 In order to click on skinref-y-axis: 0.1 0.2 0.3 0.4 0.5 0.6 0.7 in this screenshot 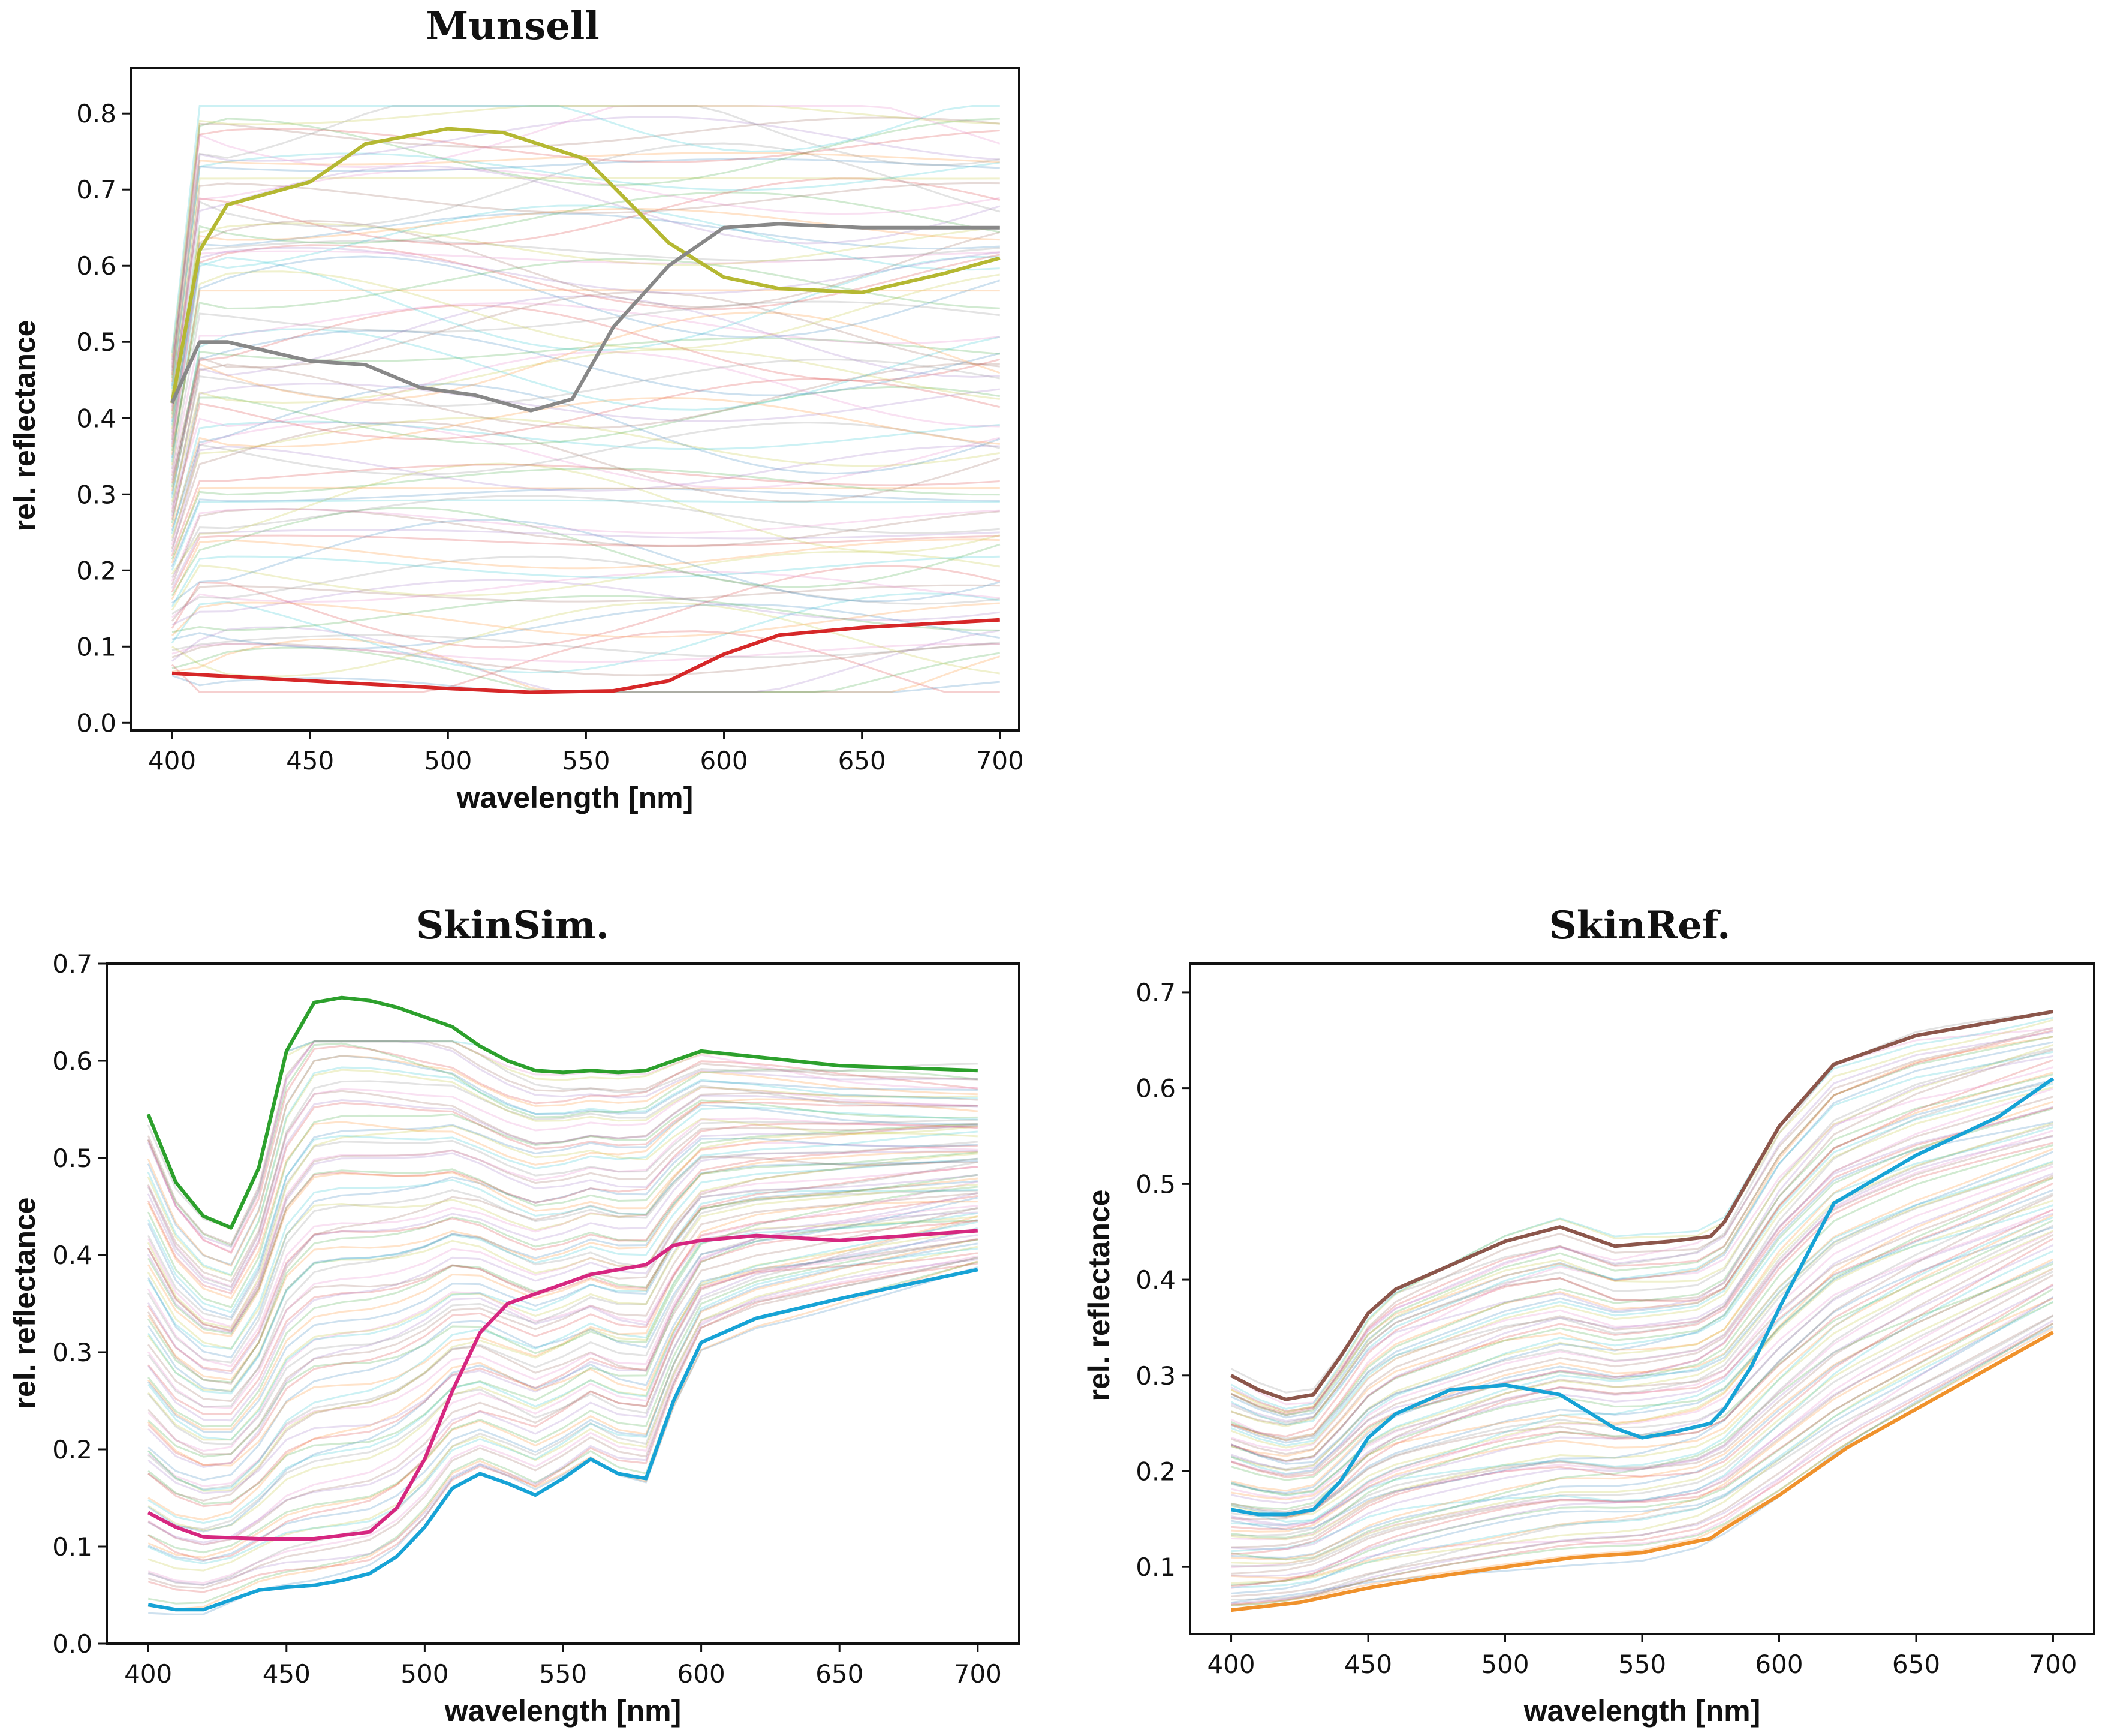, I will do `click(1163, 1280)`.